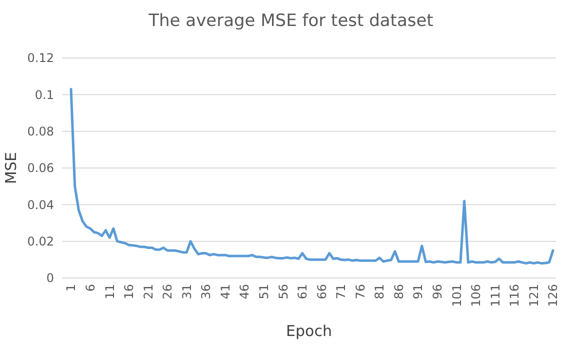 Image resolution: width=582 pixels, height=346 pixels. I want to click on x-tick-label: 1, so click(71, 288).